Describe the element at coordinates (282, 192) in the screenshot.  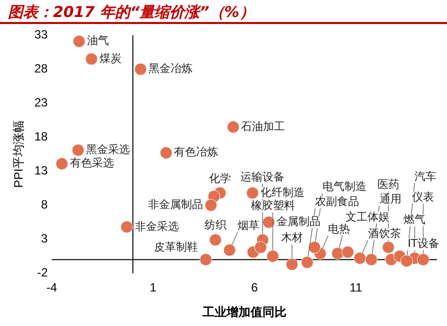
I see `annotation: 化纤制造` at that location.